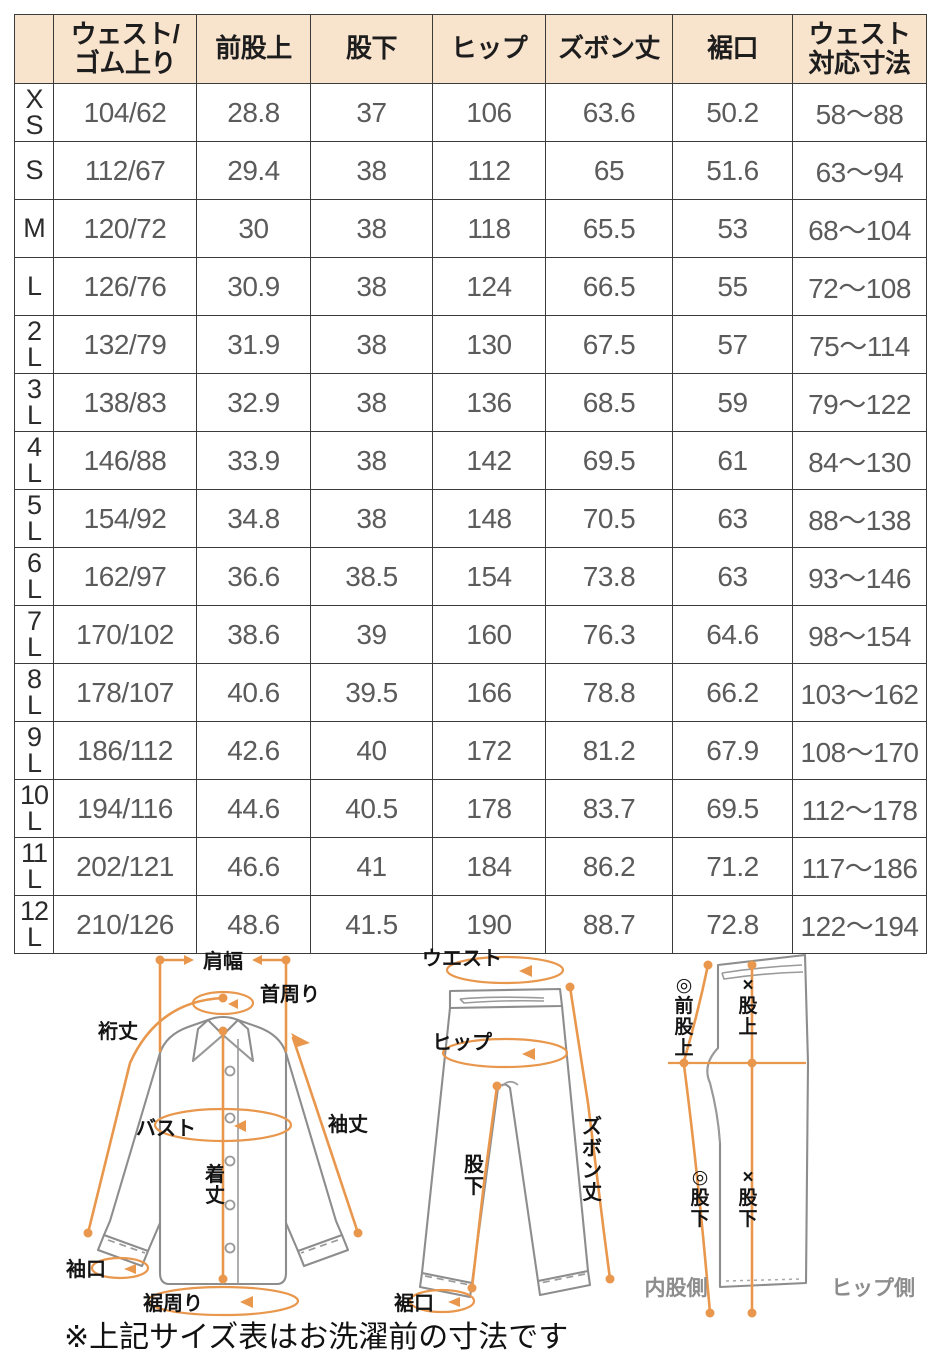 The image size is (940, 1360). I want to click on cell-waist: 120/72, so click(125, 228).